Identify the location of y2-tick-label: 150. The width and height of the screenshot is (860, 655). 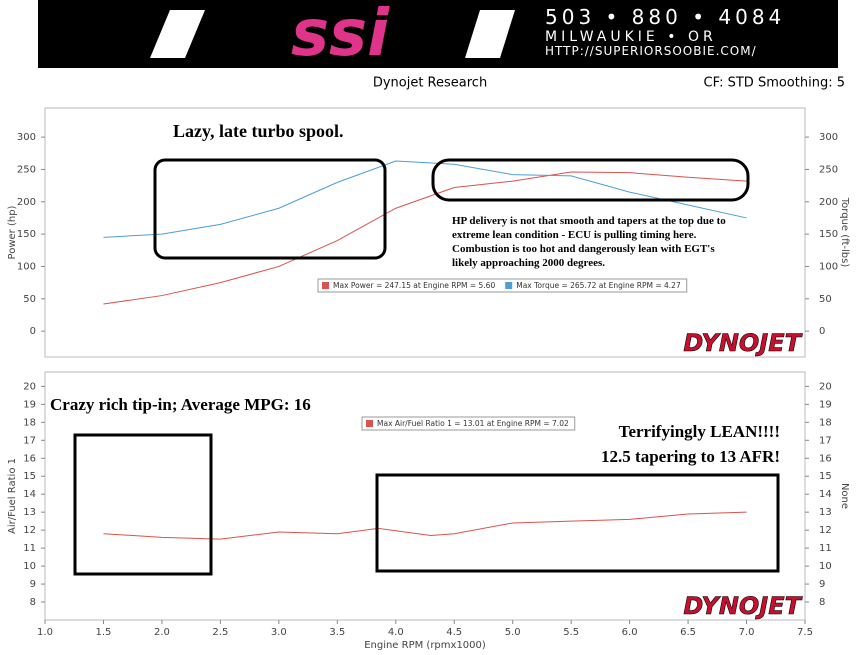
(828, 234).